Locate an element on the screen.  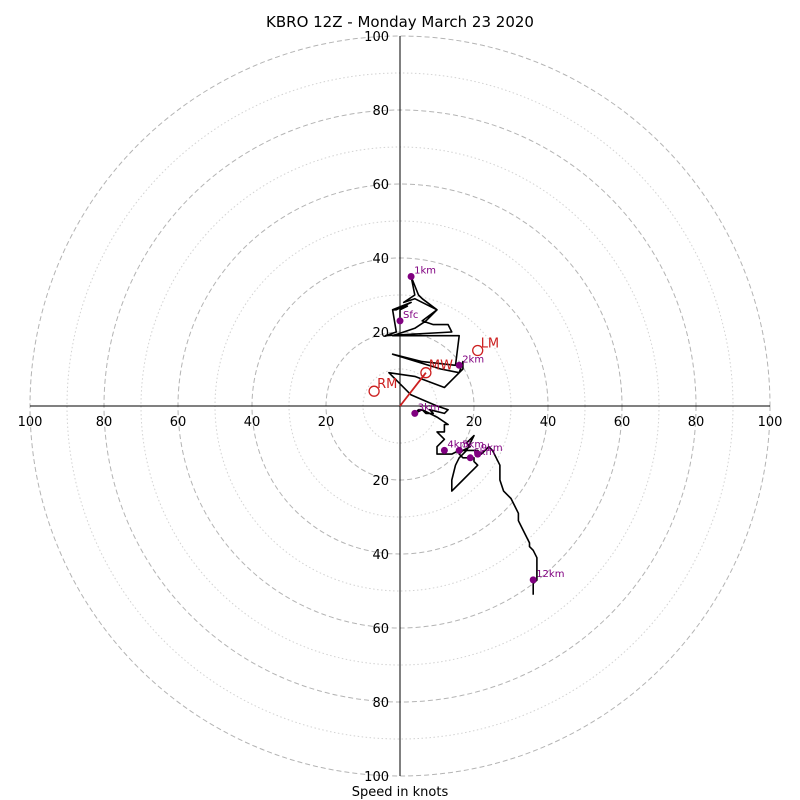
height-marker-label: 4km is located at coordinates (458, 444).